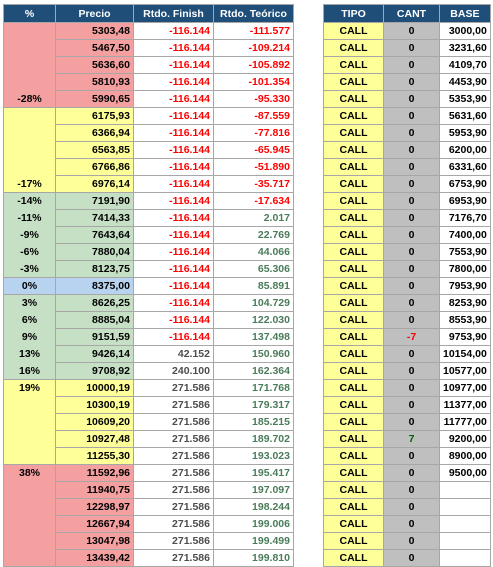  I want to click on percent-cell: 0%, so click(29, 286).